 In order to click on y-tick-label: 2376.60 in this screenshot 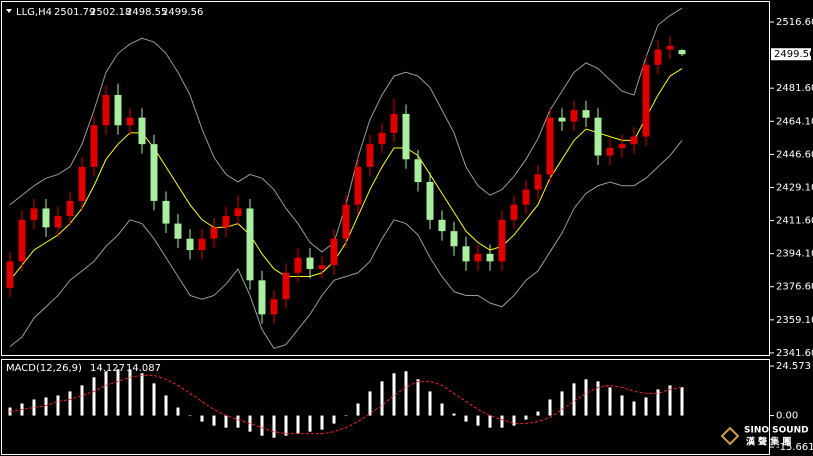, I will do `click(794, 287)`.